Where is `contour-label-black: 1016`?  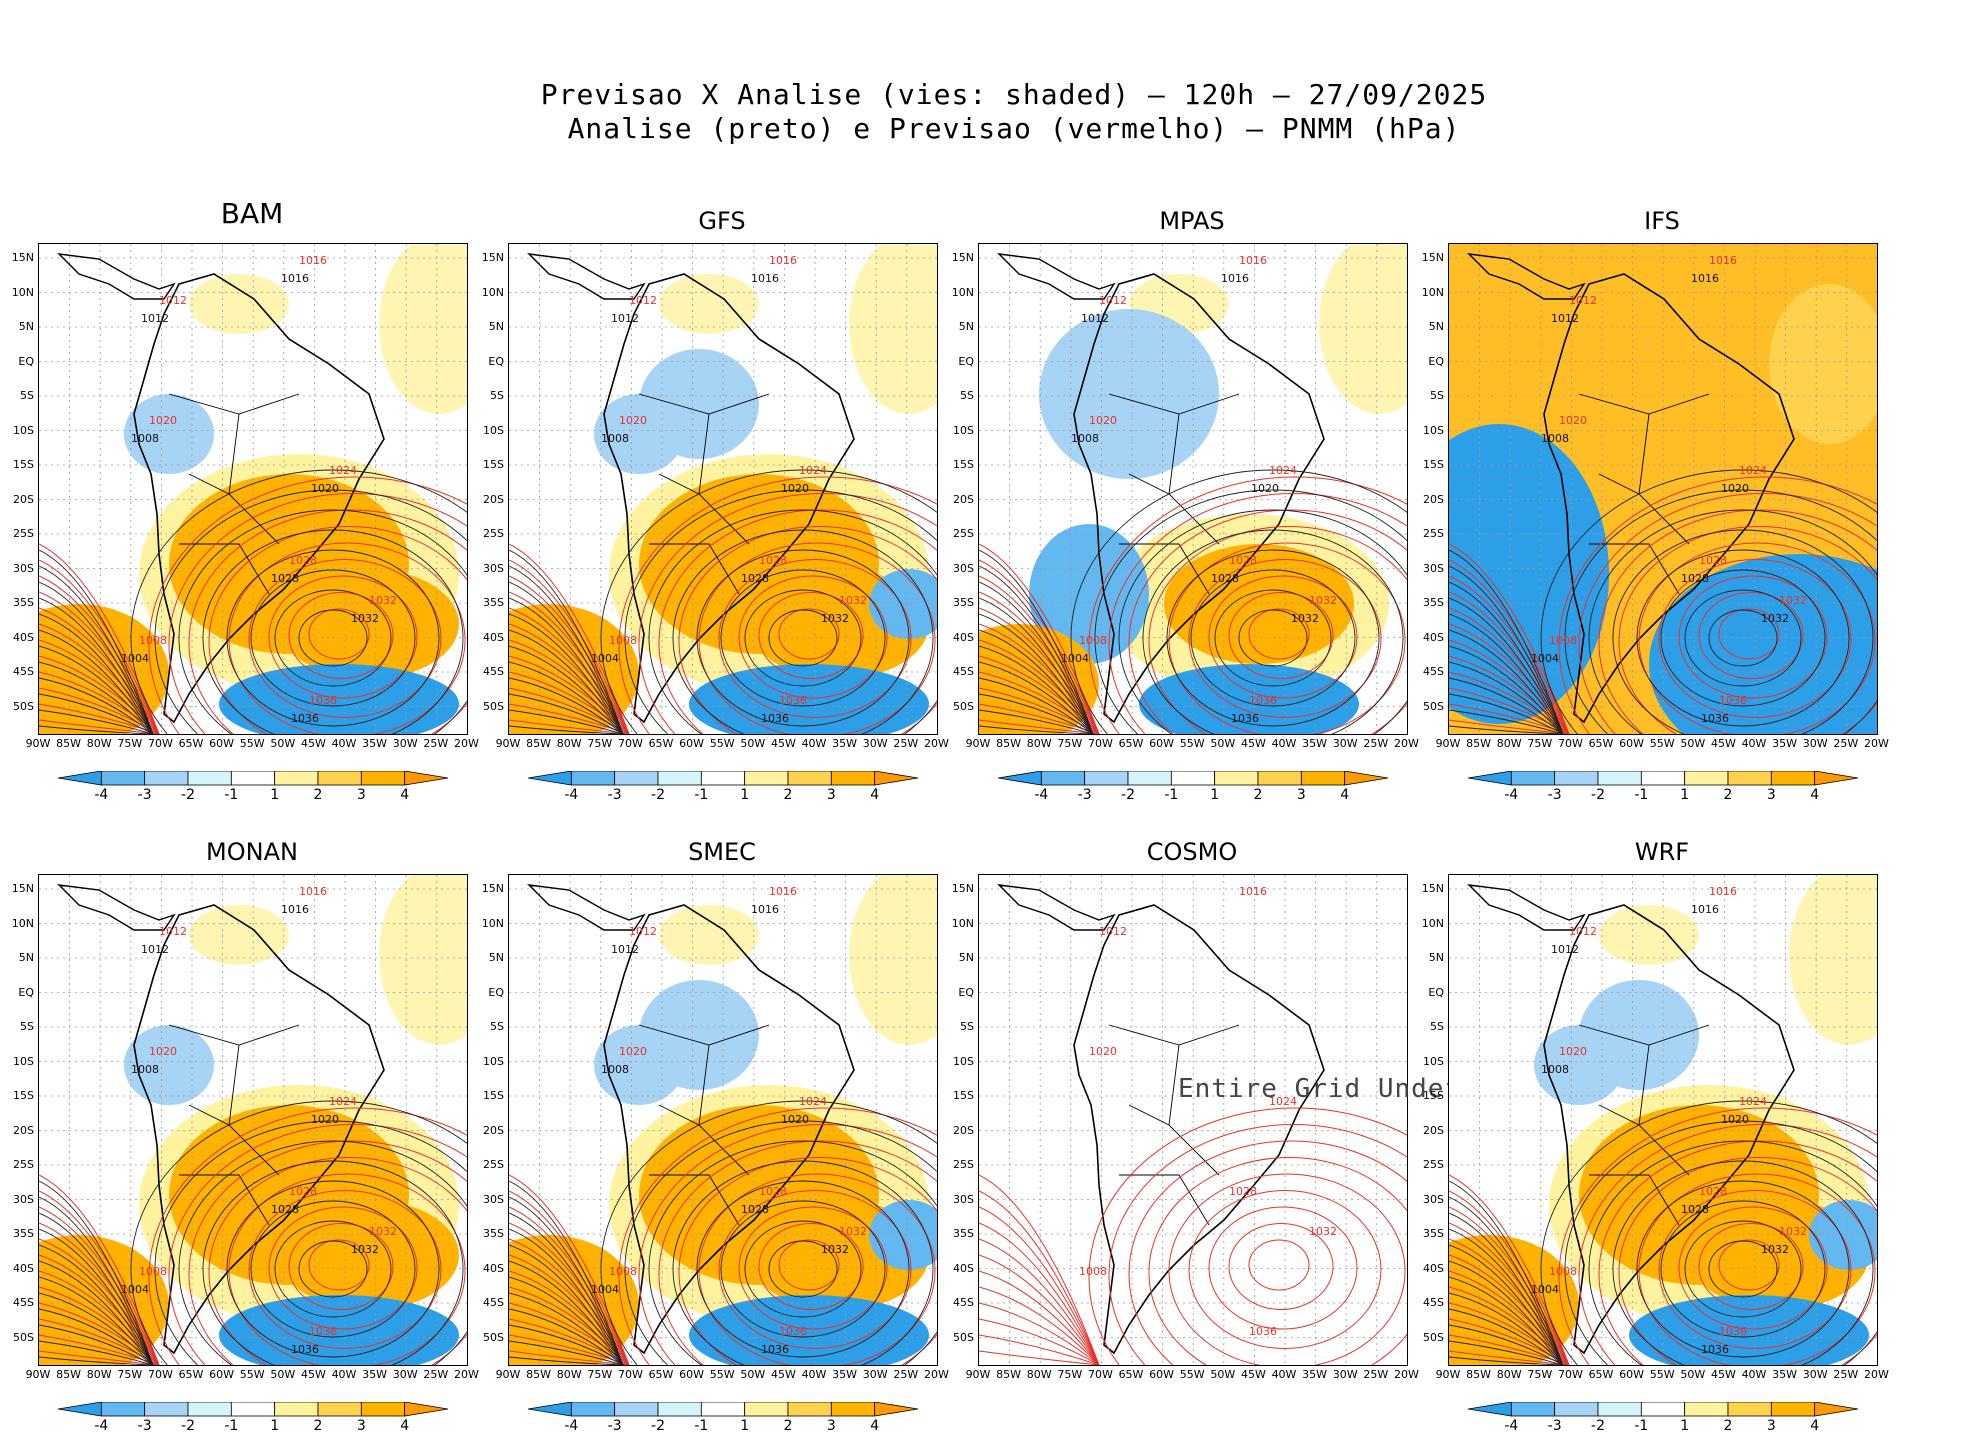 contour-label-black: 1016 is located at coordinates (295, 278).